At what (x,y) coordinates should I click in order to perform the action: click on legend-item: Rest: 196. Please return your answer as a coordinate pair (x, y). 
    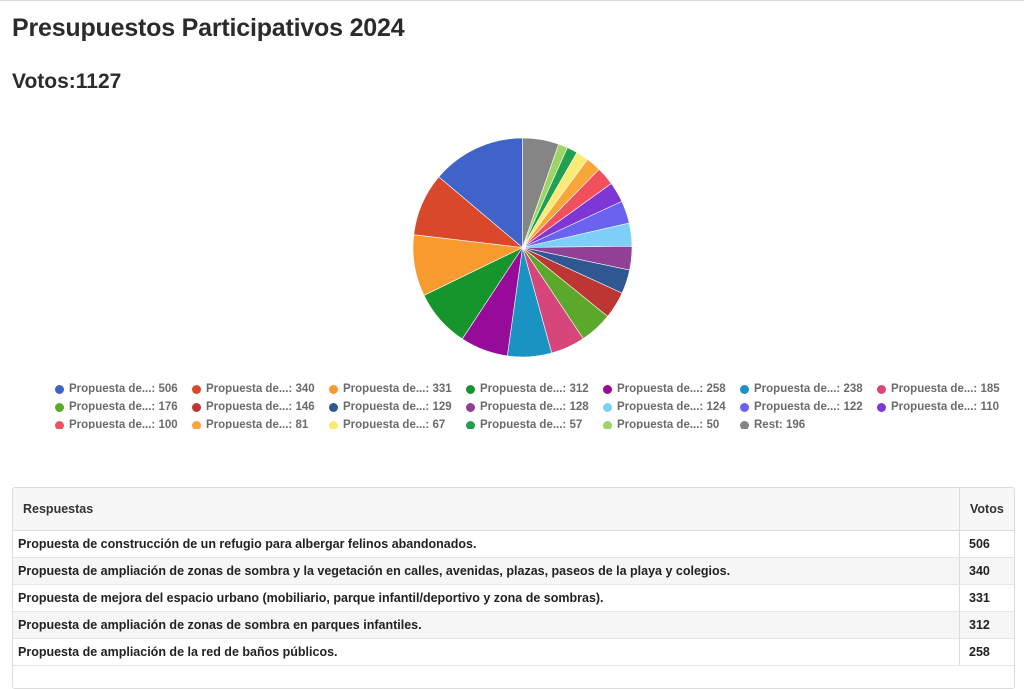
    Looking at the image, I should click on (772, 424).